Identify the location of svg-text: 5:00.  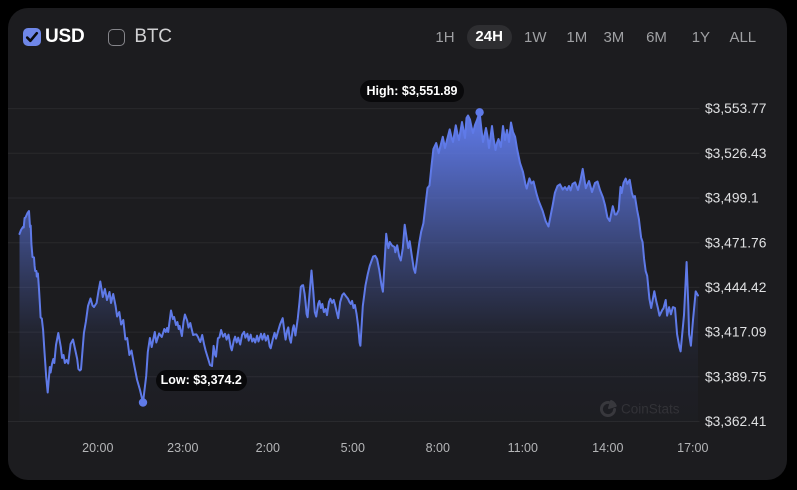
(353, 448).